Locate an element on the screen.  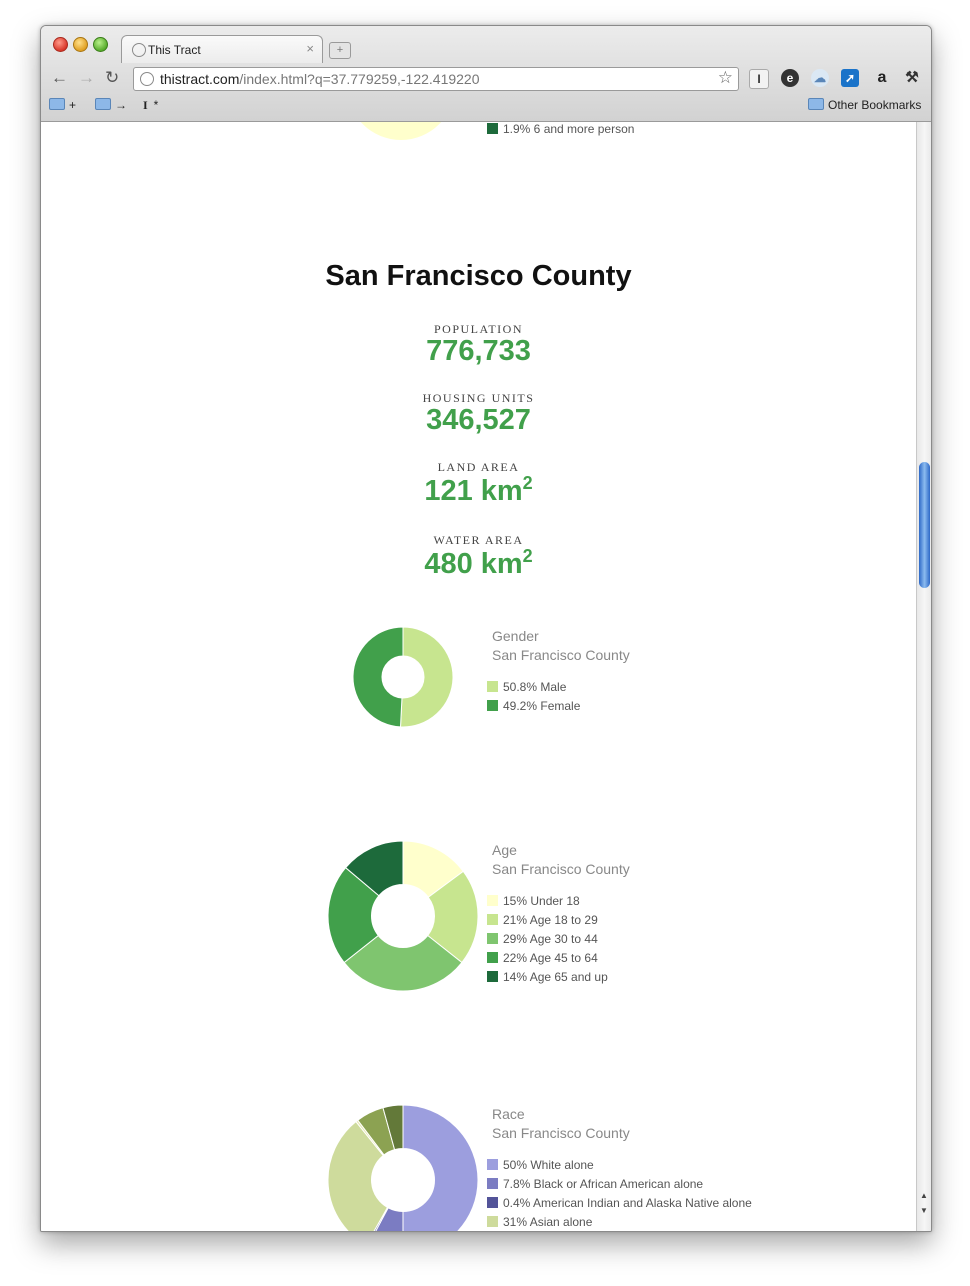
gender-donut-chart is located at coordinates (403, 677).